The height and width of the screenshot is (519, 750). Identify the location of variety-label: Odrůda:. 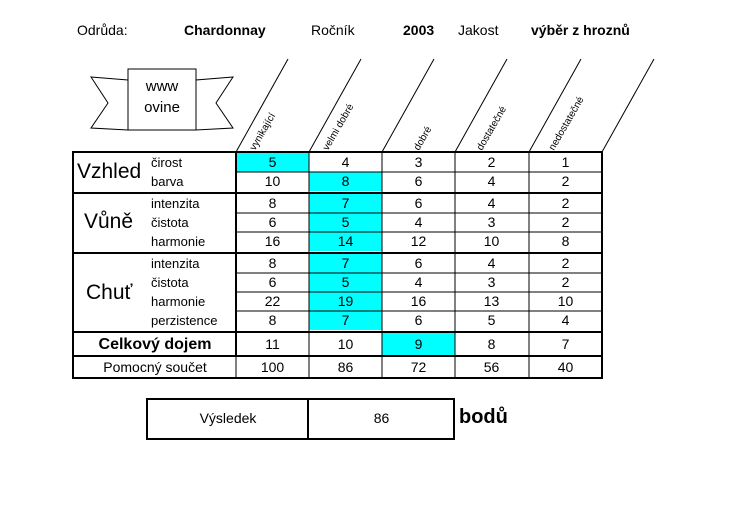
(102, 30).